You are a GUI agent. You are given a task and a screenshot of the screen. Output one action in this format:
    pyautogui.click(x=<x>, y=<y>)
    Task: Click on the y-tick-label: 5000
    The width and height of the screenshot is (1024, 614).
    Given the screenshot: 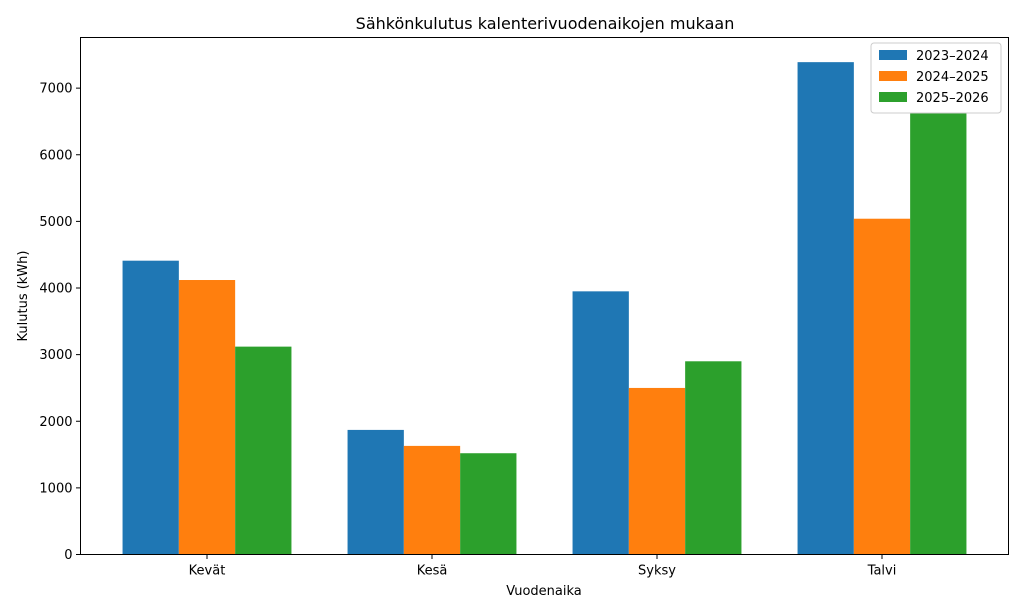 What is the action you would take?
    pyautogui.click(x=55, y=222)
    